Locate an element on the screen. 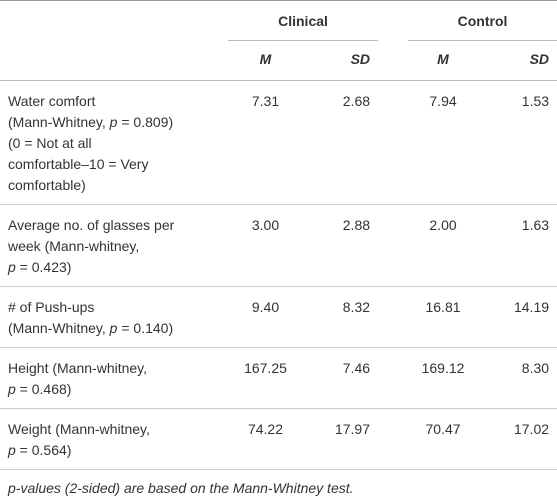  label-text: week (Mann-whitney, is located at coordinates (74, 246).